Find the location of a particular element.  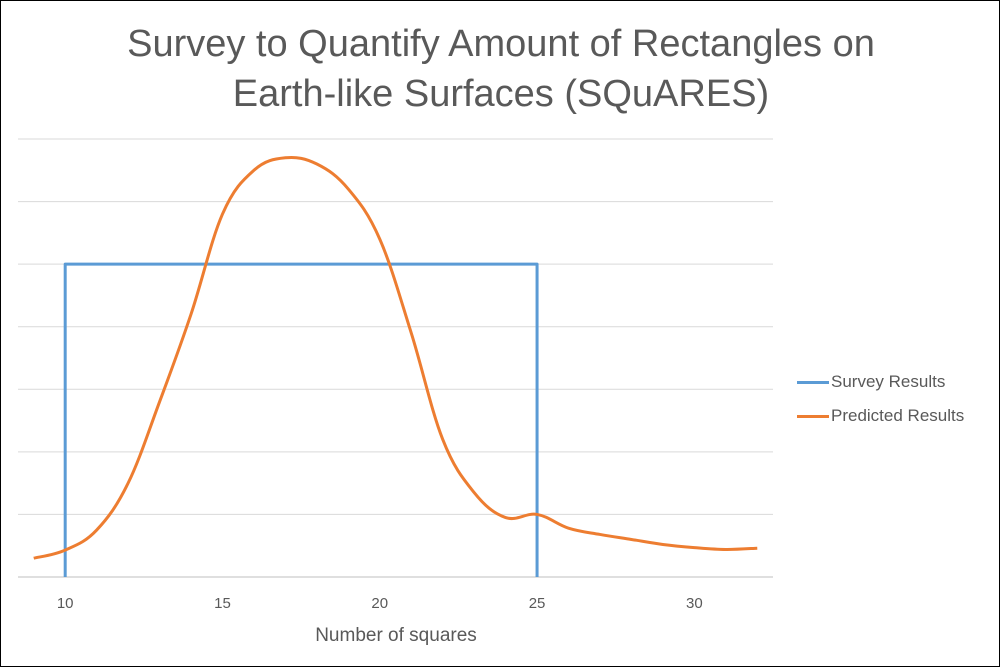

legend-label-survey-results: Survey Results is located at coordinates (888, 381).